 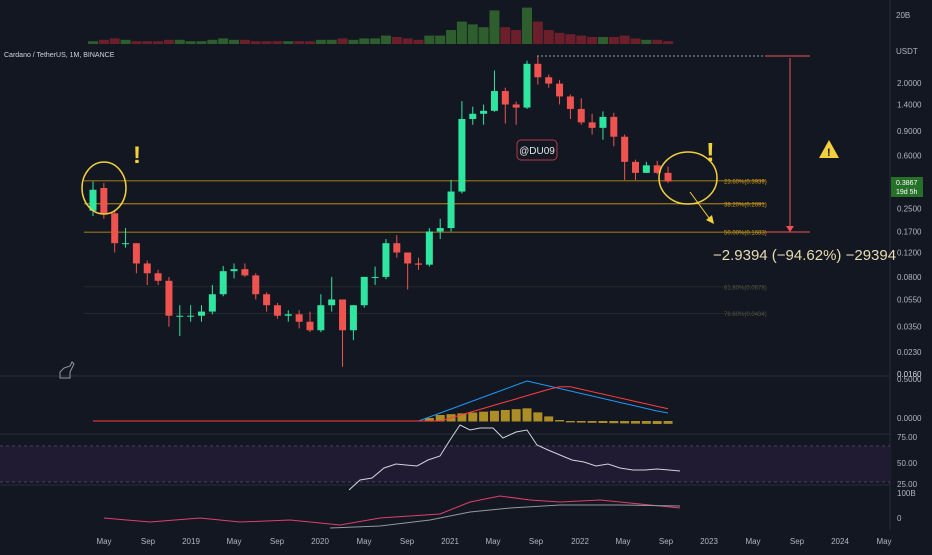 I want to click on warning-icon: !, so click(x=829, y=149).